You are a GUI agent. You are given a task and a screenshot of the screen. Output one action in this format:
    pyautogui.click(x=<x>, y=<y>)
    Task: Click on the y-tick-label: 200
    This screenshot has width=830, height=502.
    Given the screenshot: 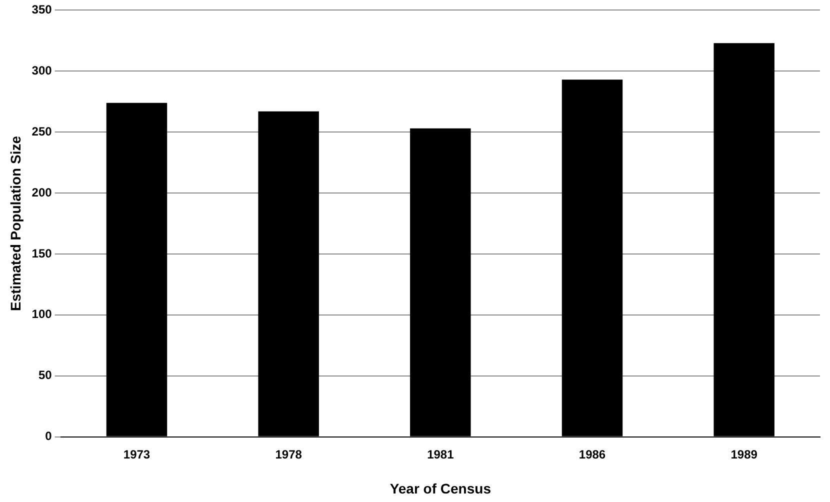 What is the action you would take?
    pyautogui.click(x=42, y=192)
    